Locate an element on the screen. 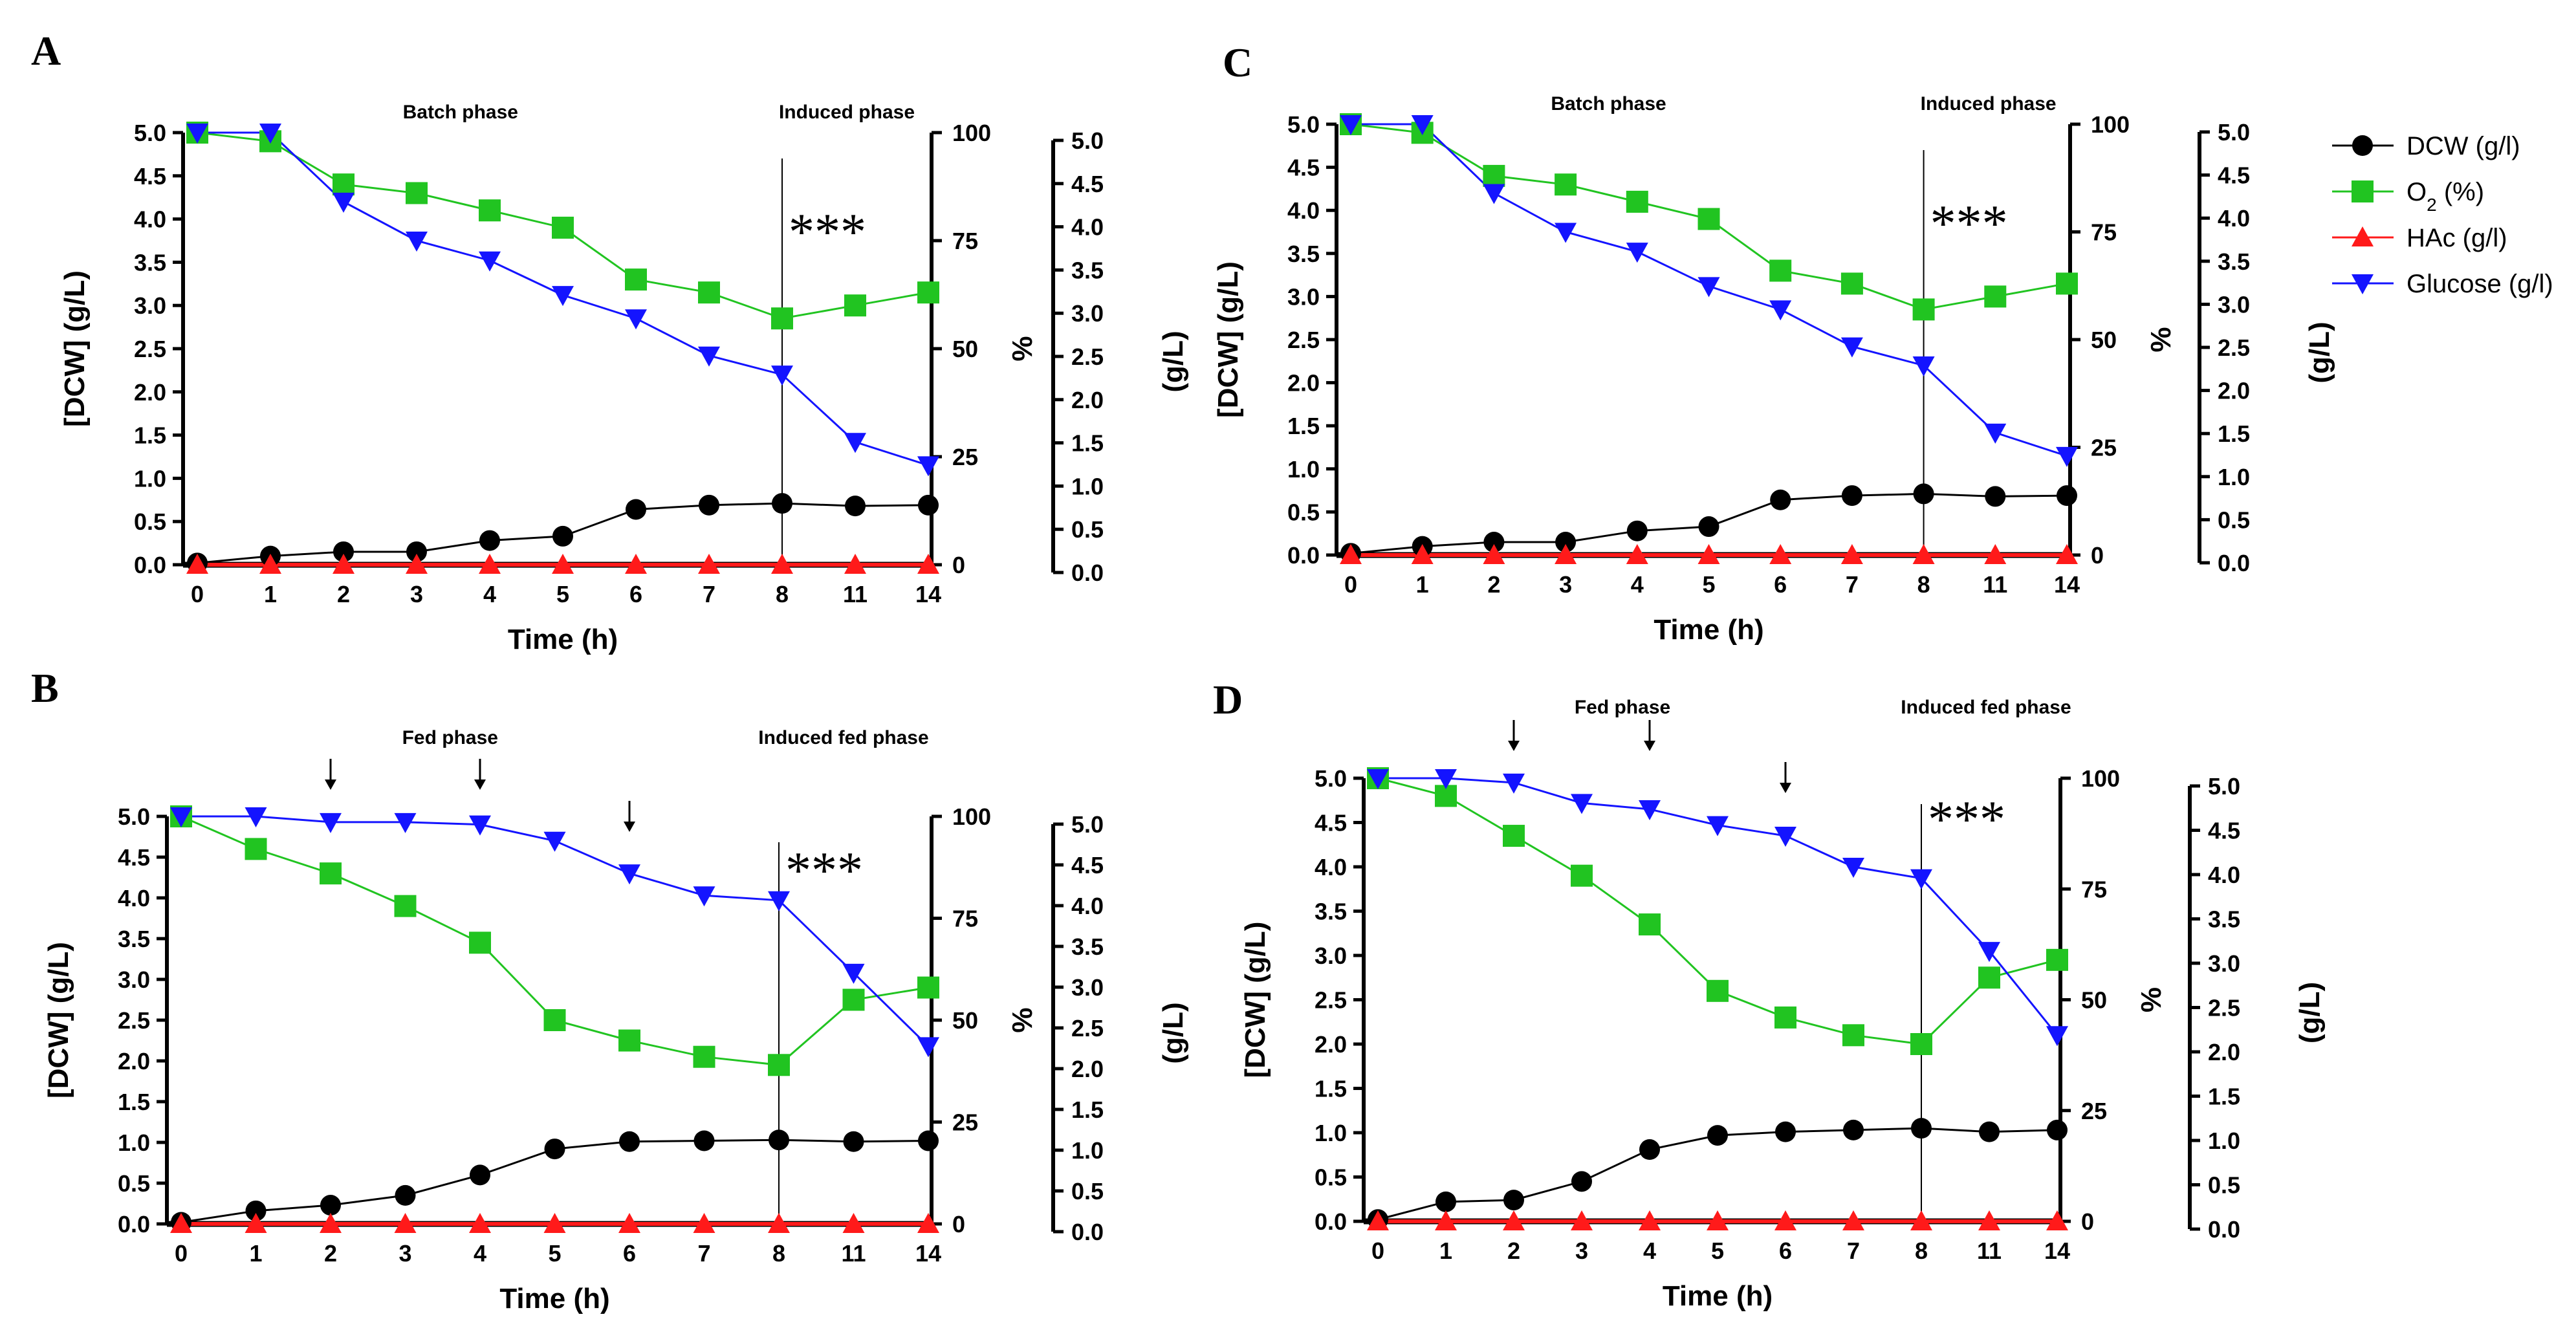 This screenshot has width=2576, height=1341. legend-item: DCW (g/l) is located at coordinates (2426, 146).